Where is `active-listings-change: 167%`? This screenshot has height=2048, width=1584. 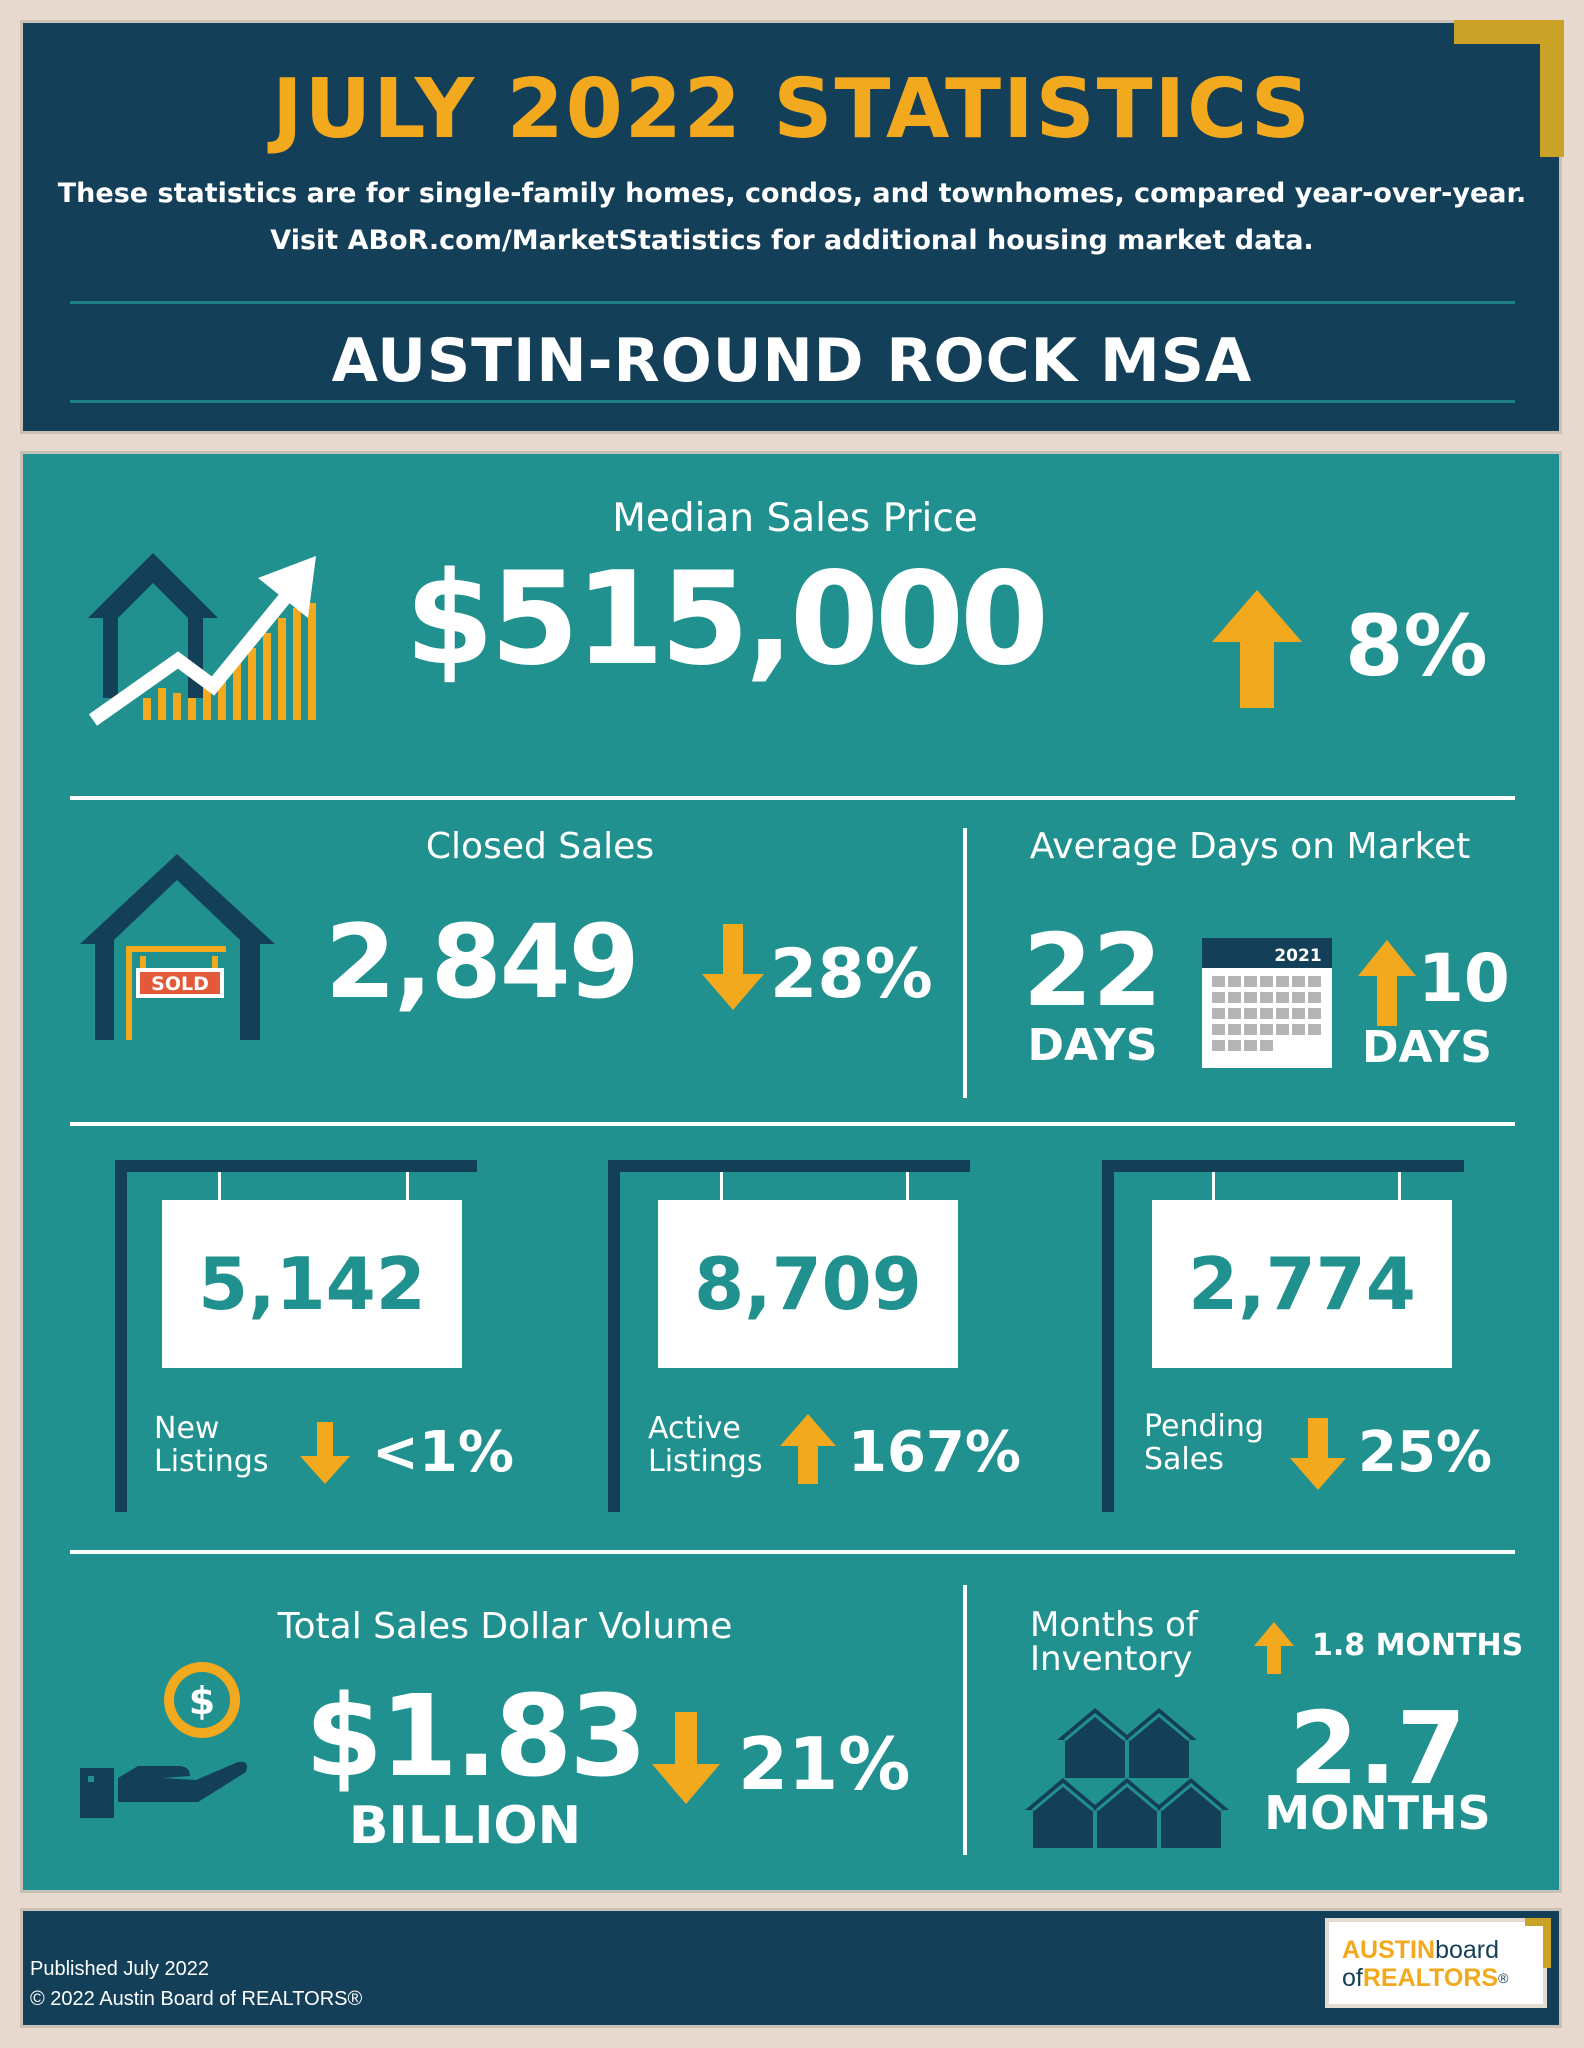
active-listings-change: 167% is located at coordinates (935, 1452).